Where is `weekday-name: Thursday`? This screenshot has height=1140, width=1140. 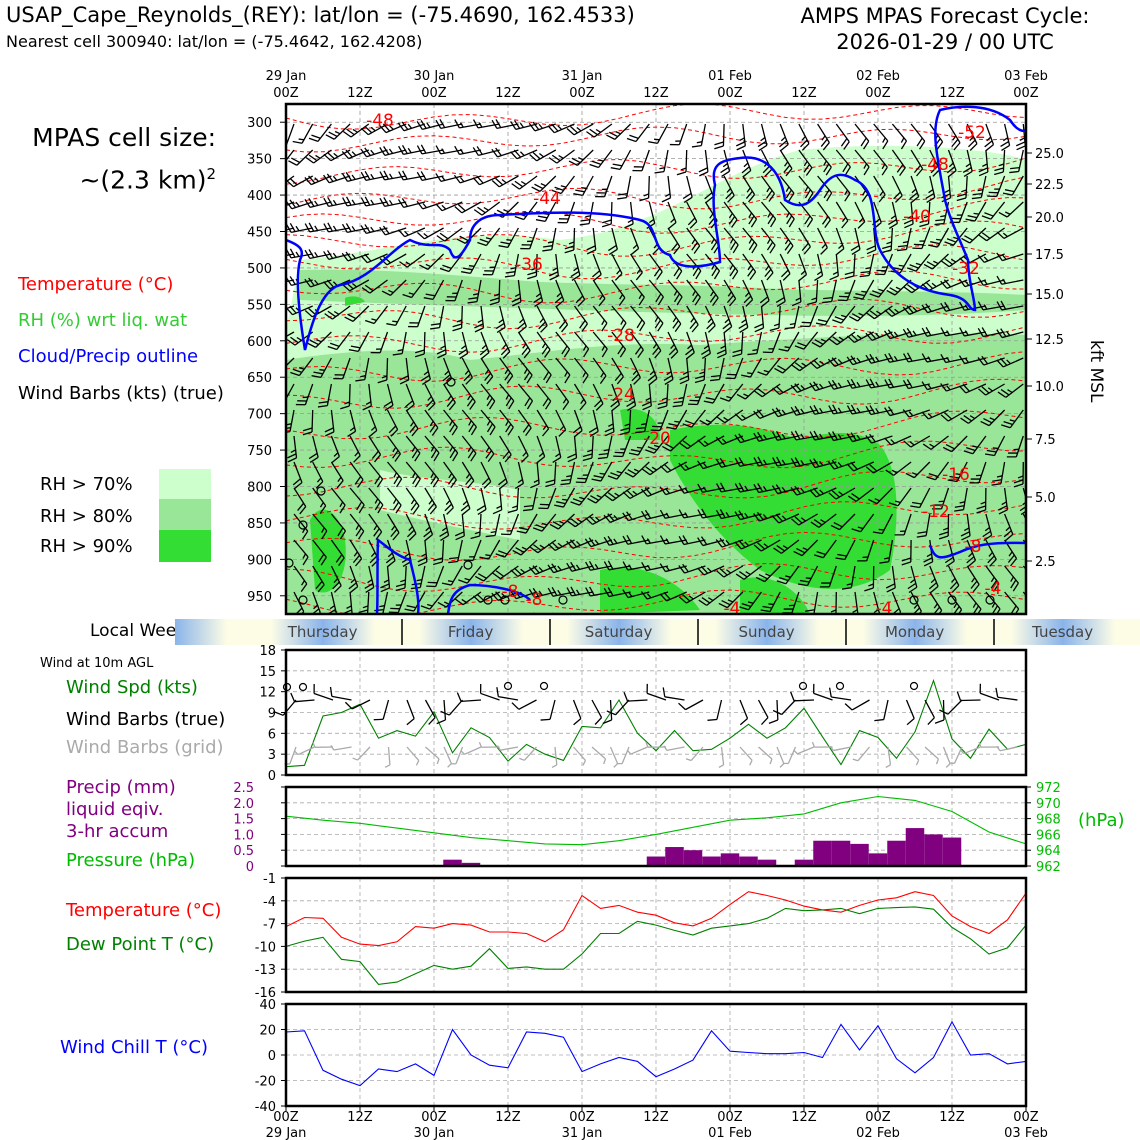
weekday-name: Thursday is located at coordinates (322, 632).